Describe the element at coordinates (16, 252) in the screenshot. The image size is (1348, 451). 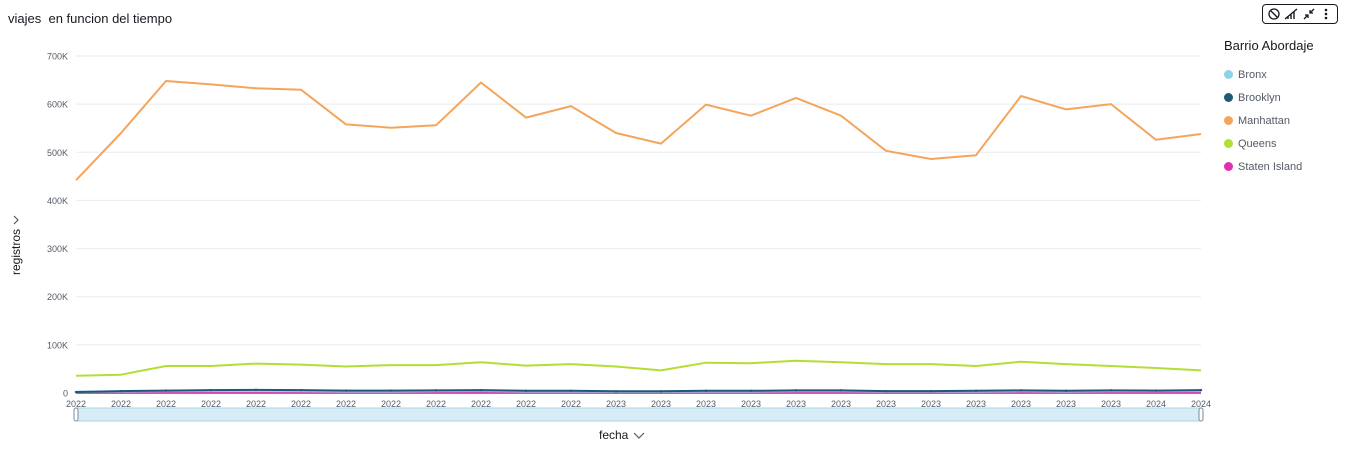
I see `y-axis-label: registros` at that location.